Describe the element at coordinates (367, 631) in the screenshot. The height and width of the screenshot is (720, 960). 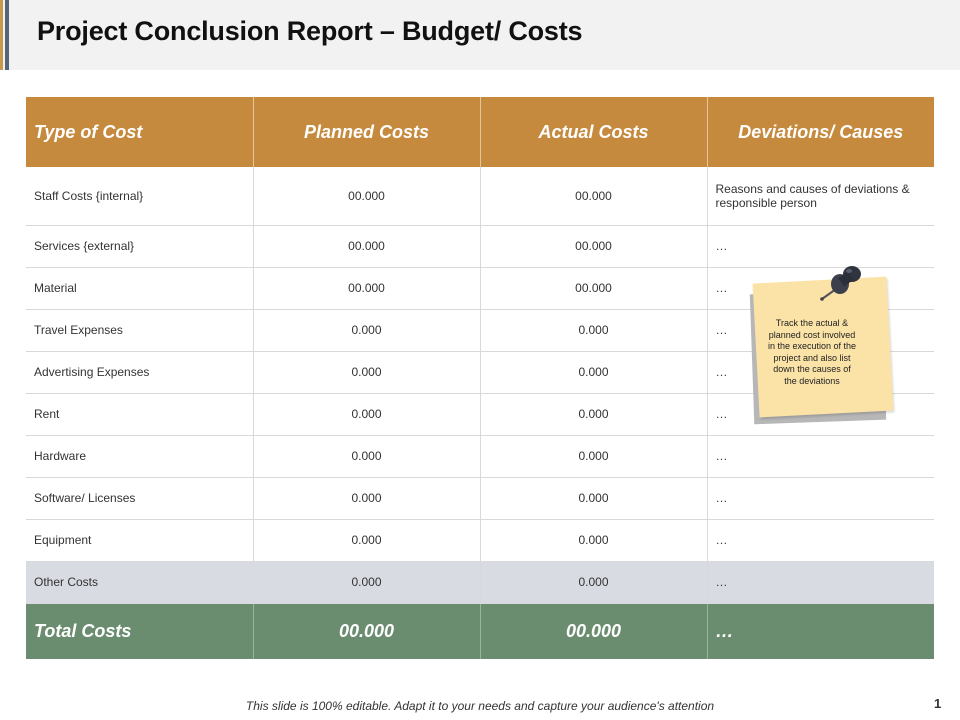
I see `total-planned-cell: 00.000` at that location.